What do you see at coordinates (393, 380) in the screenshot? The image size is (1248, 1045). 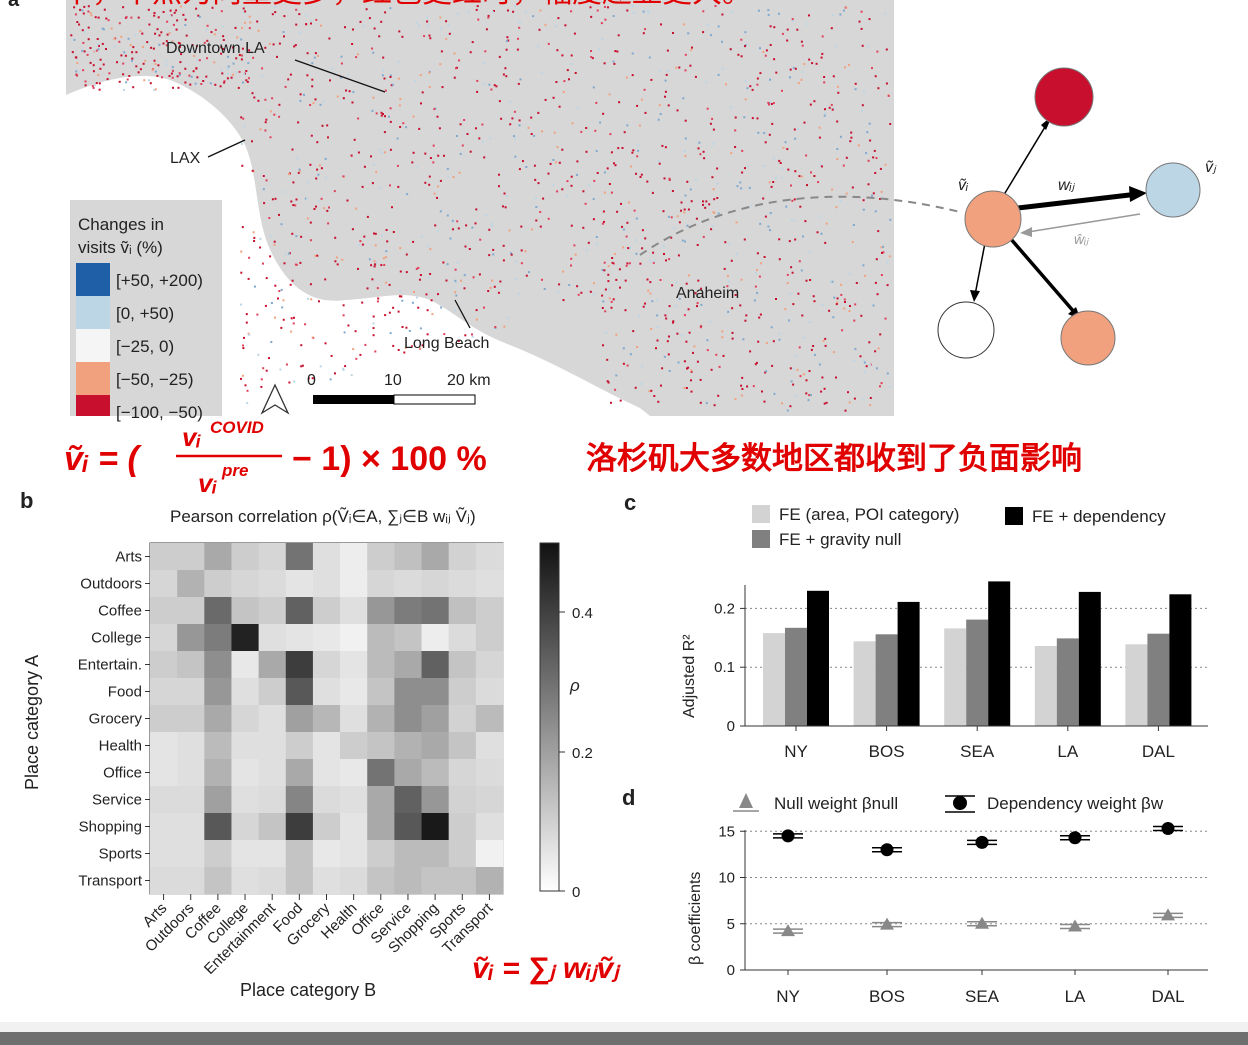 I see `scale-tick: 10` at bounding box center [393, 380].